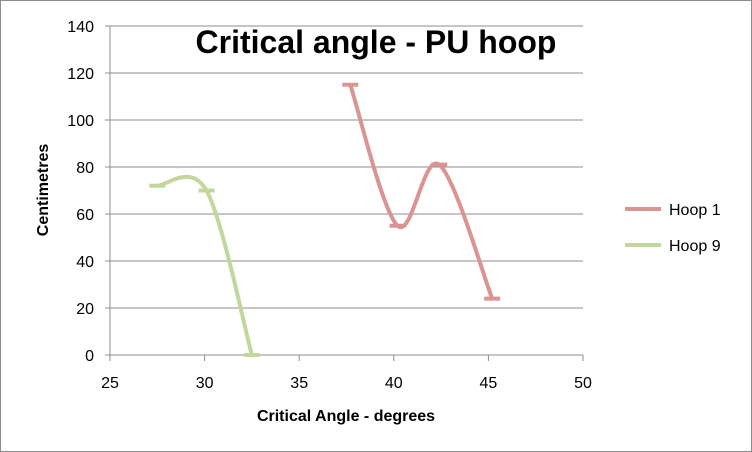 The height and width of the screenshot is (452, 752). Describe the element at coordinates (394, 383) in the screenshot. I see `x-tick-label: 40` at that location.